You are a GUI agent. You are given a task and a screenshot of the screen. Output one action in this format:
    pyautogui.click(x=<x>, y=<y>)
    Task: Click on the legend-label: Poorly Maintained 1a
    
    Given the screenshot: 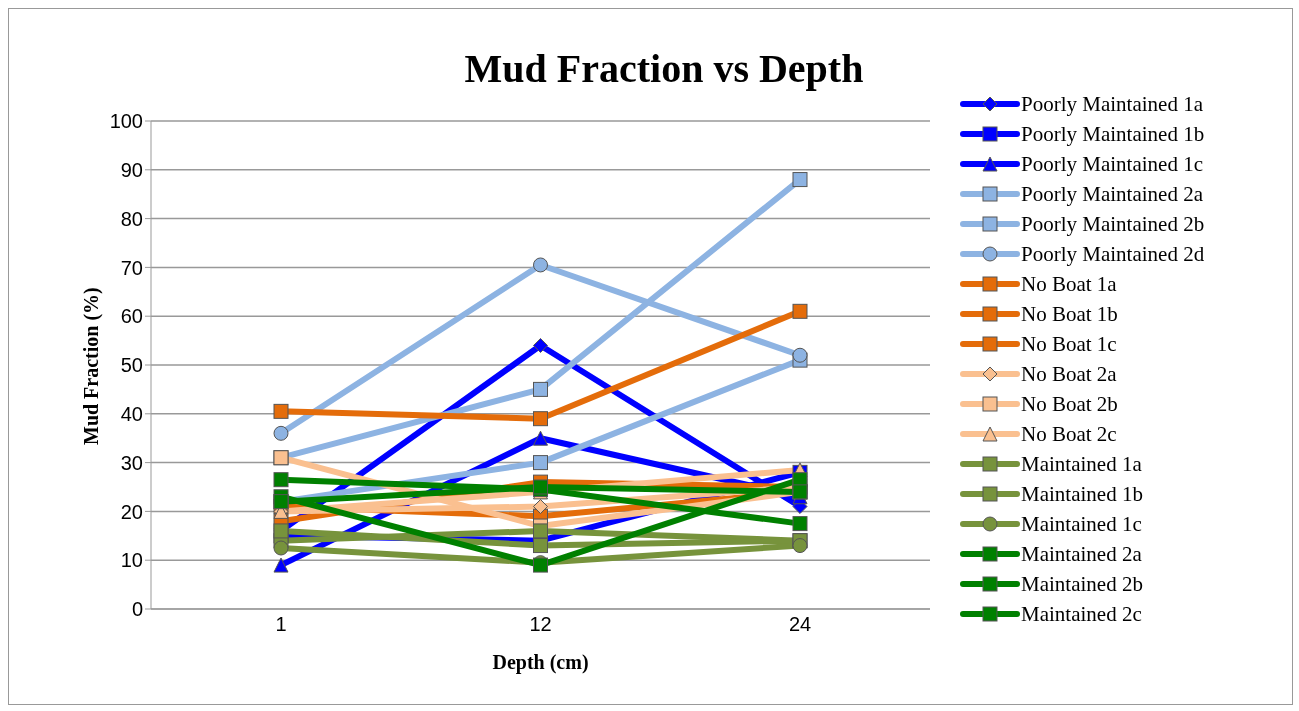 What is the action you would take?
    pyautogui.click(x=1112, y=104)
    